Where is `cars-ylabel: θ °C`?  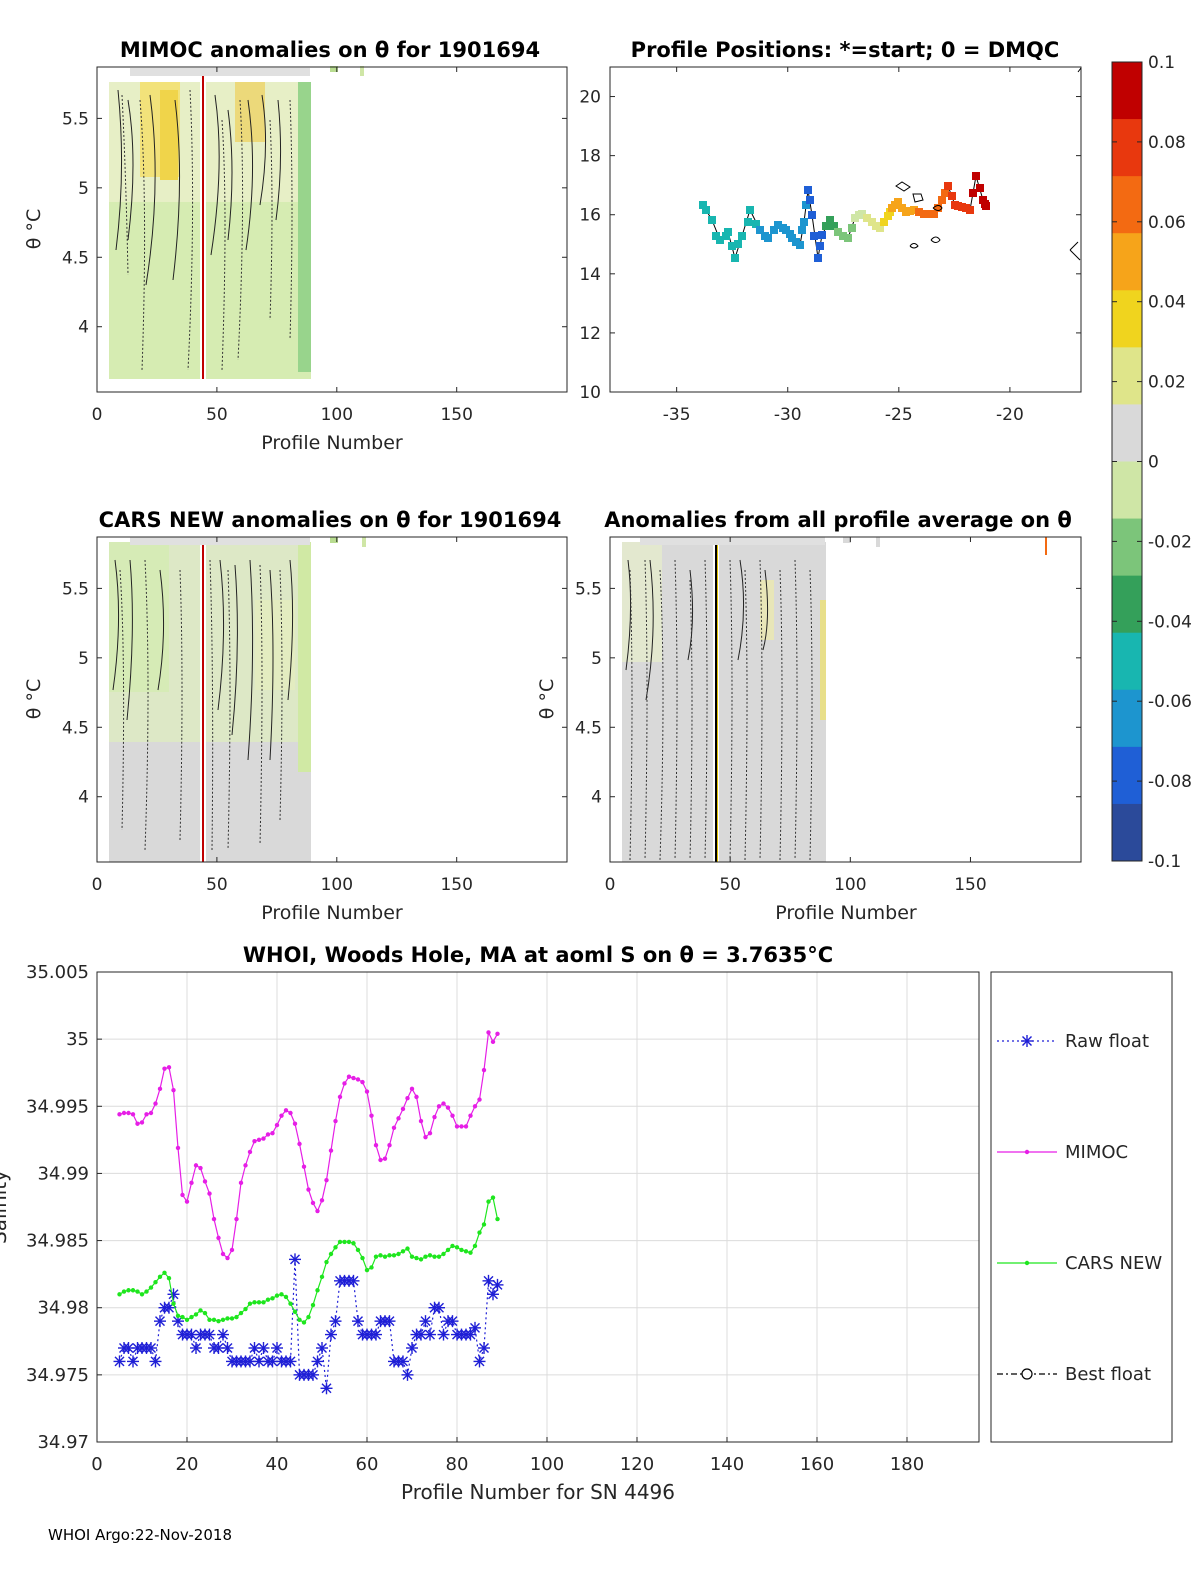
cars-ylabel: θ °C is located at coordinates (34, 699).